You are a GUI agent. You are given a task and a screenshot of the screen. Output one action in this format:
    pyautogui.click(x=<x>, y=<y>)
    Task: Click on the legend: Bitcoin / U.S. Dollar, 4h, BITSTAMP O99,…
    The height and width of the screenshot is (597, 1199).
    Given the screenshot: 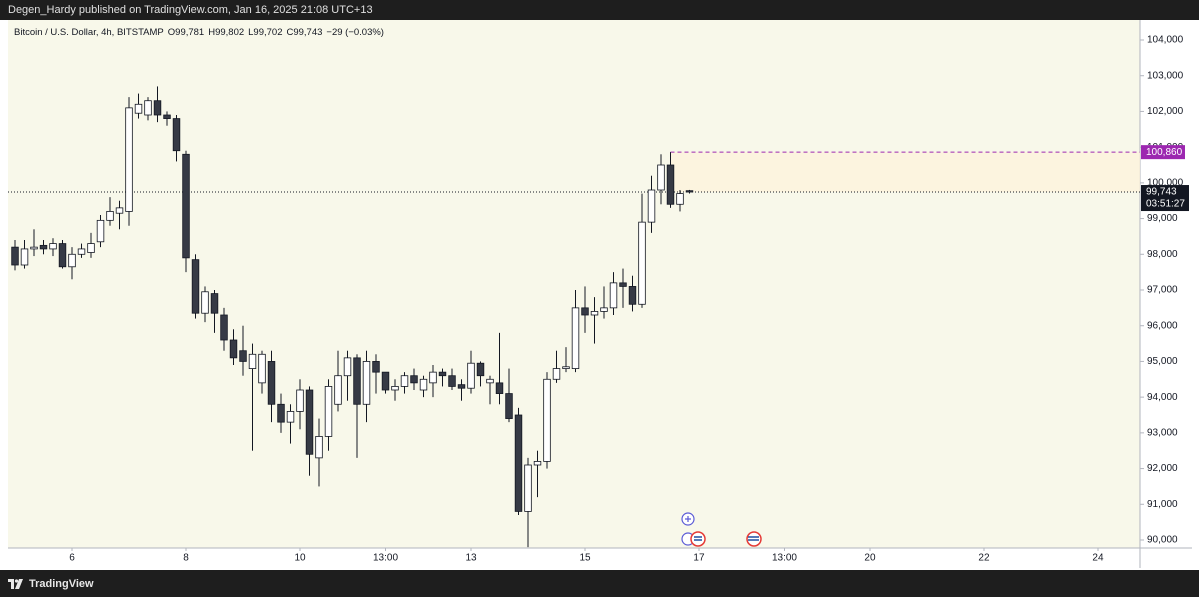 What is the action you would take?
    pyautogui.click(x=199, y=32)
    